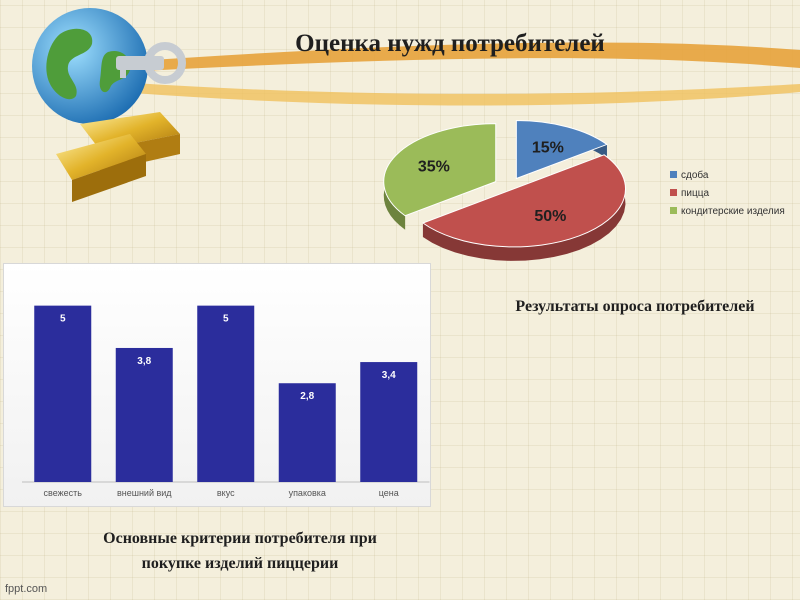  Describe the element at coordinates (389, 375) in the screenshot. I see `bar-data-label-4: 3,4` at that location.